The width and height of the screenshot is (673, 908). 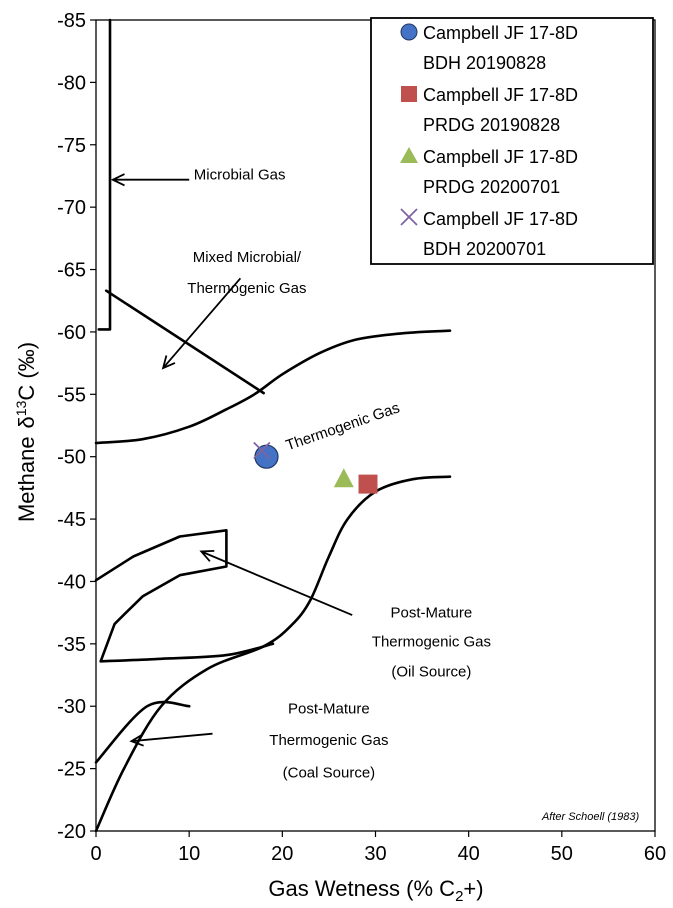 What do you see at coordinates (409, 94) in the screenshot?
I see `legend-square-marker` at bounding box center [409, 94].